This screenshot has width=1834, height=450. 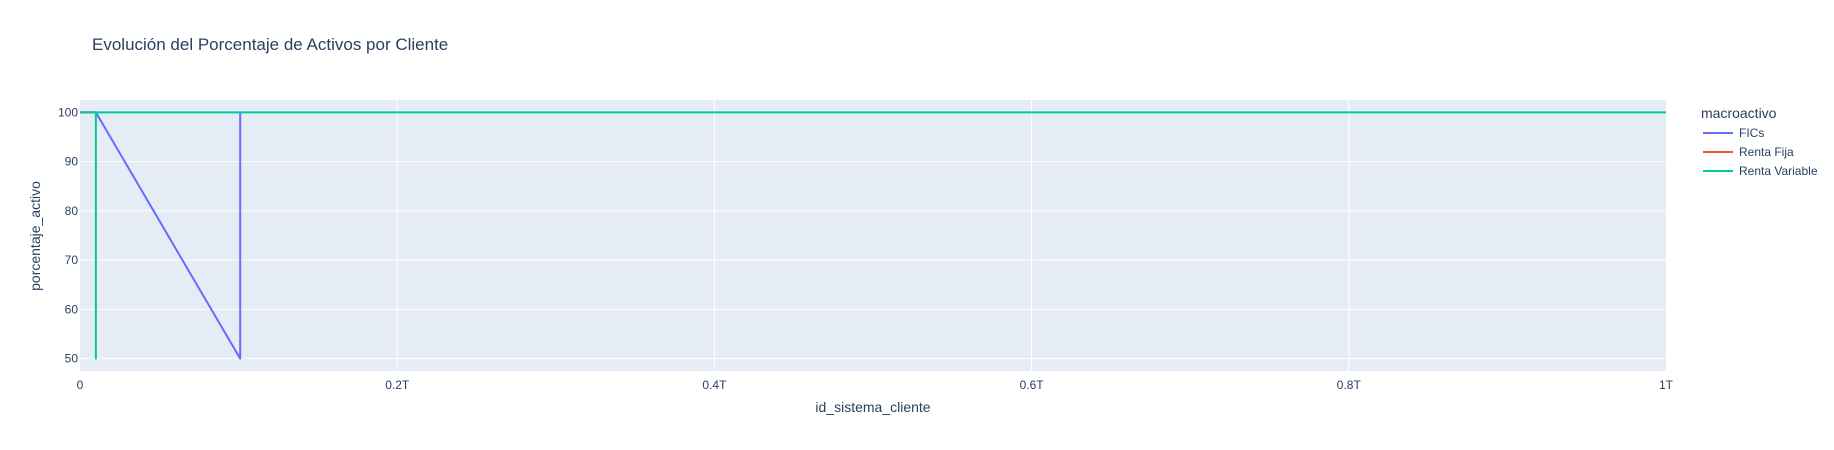 What do you see at coordinates (1666, 385) in the screenshot?
I see `x-tick-label: 1T` at bounding box center [1666, 385].